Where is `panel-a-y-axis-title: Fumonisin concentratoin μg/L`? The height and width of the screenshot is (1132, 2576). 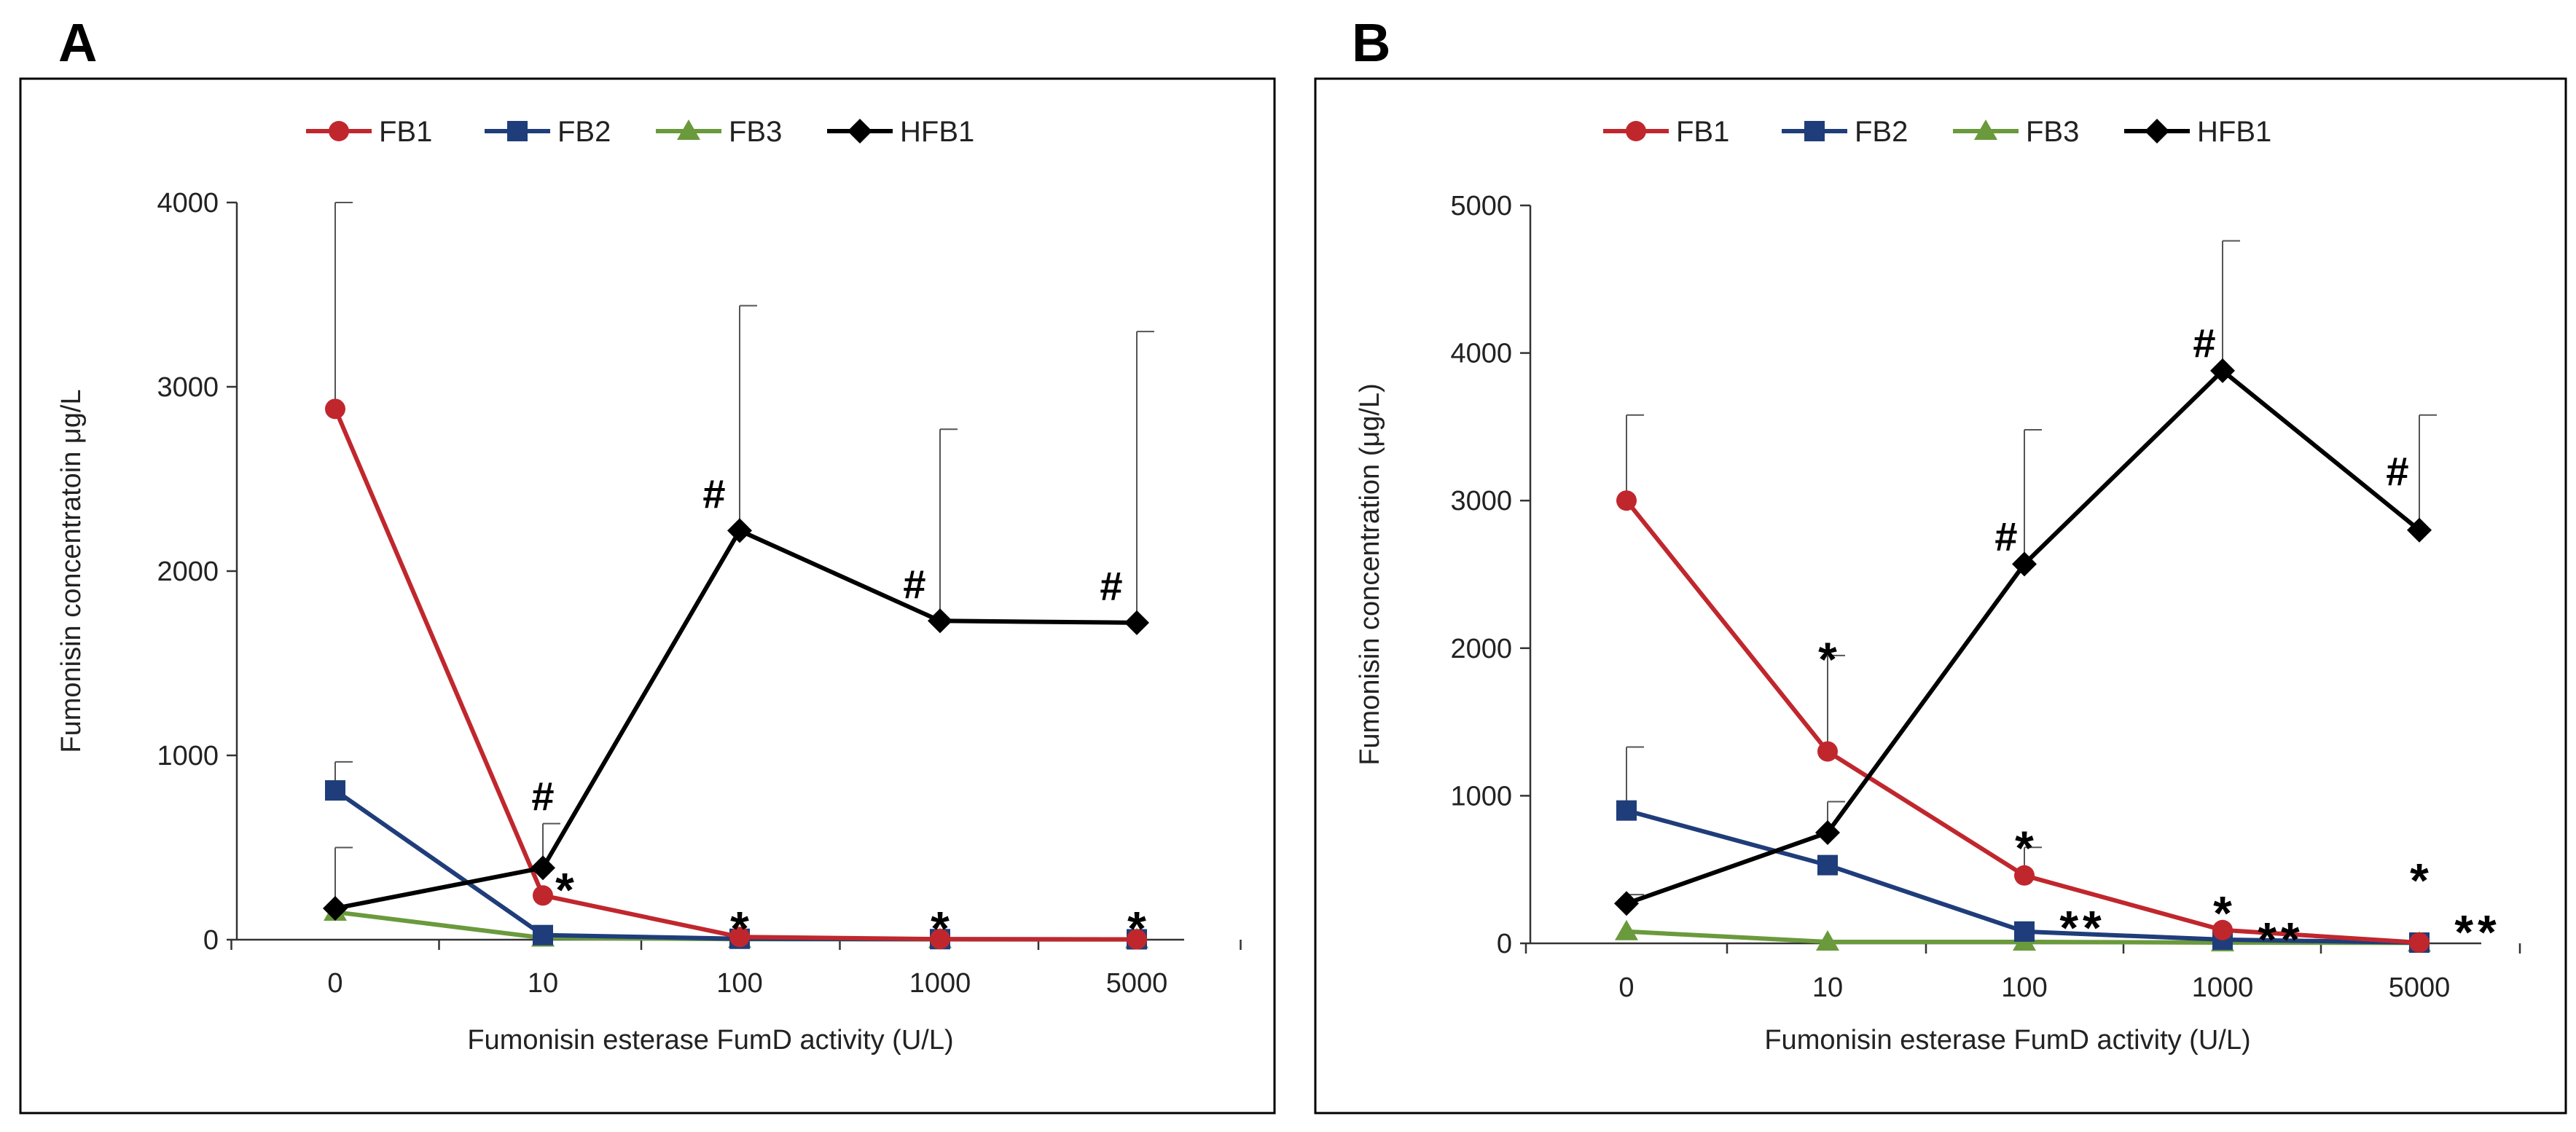
panel-a-y-axis-title: Fumonisin concentratoin μg/L is located at coordinates (71, 570).